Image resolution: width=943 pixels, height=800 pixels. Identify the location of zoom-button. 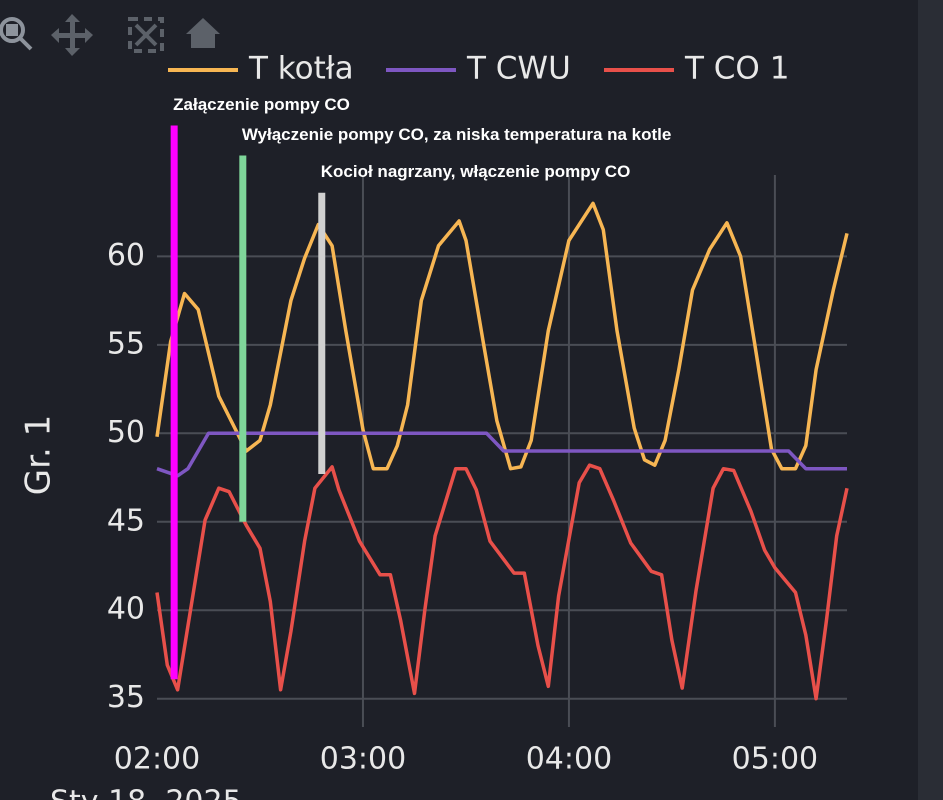
(16, 34).